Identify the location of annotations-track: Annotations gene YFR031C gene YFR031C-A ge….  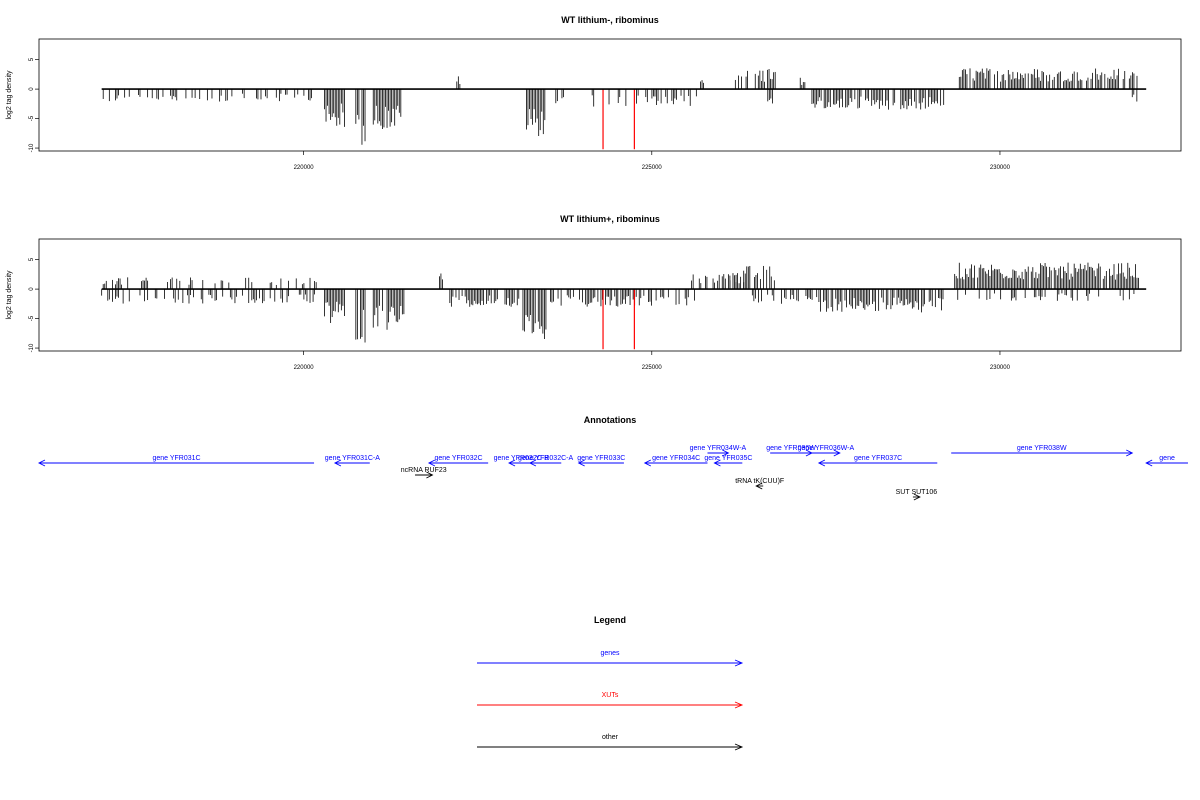
(612, 458).